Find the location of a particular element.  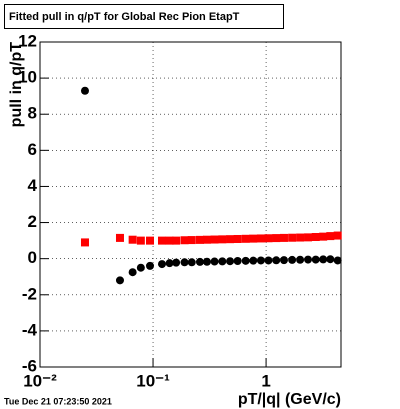

timestamp: Tue Dec 21 07:23:50 2021 is located at coordinates (58, 401).